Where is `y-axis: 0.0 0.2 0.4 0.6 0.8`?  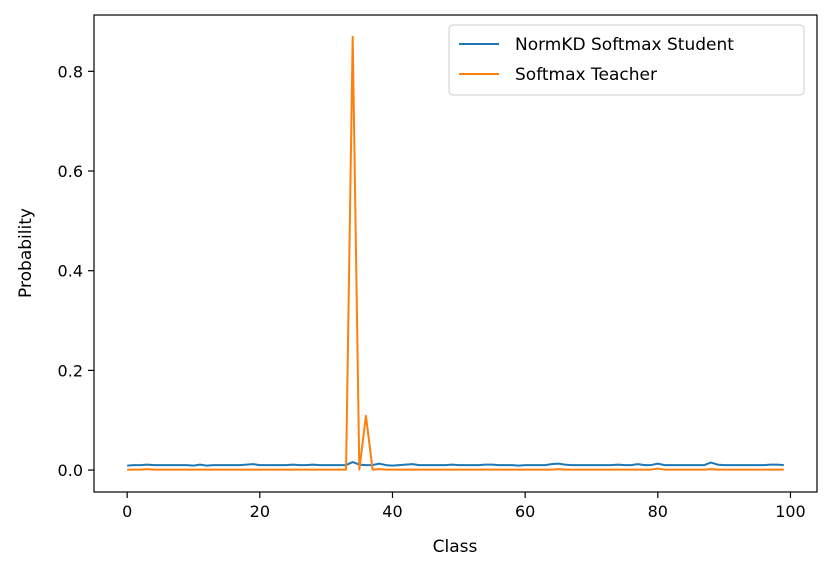 y-axis: 0.0 0.2 0.4 0.6 0.8 is located at coordinates (76, 271).